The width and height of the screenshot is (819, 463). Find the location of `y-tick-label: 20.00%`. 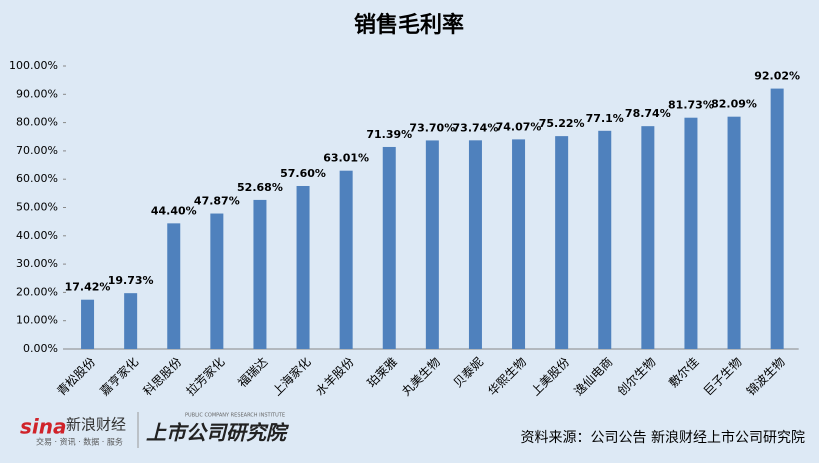

y-tick-label: 20.00% is located at coordinates (37, 291).